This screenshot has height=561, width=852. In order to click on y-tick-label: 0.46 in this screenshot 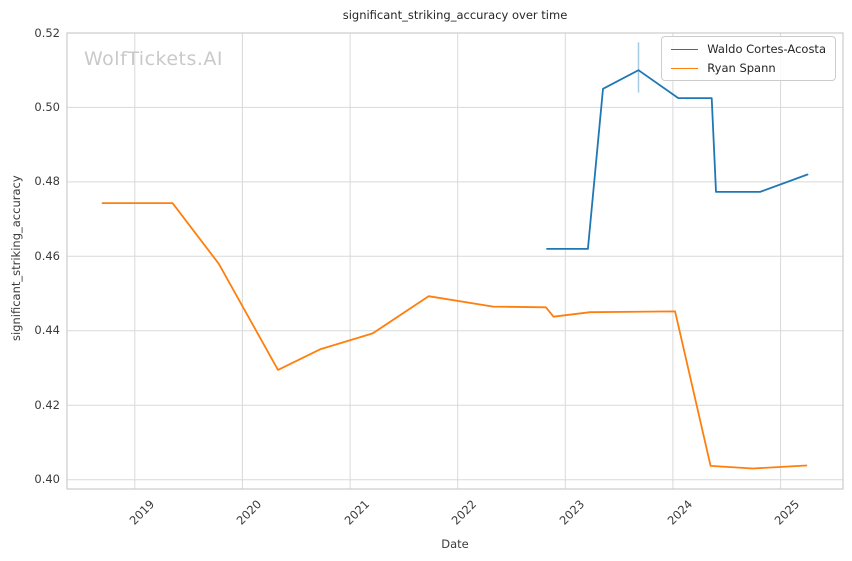, I will do `click(47, 255)`.